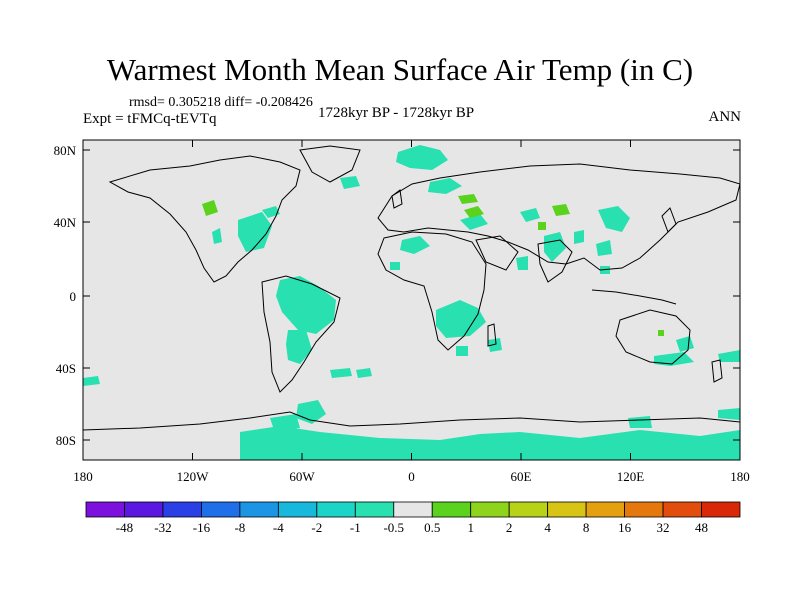 The width and height of the screenshot is (800, 600). I want to click on coastline-south-america, so click(301, 334).